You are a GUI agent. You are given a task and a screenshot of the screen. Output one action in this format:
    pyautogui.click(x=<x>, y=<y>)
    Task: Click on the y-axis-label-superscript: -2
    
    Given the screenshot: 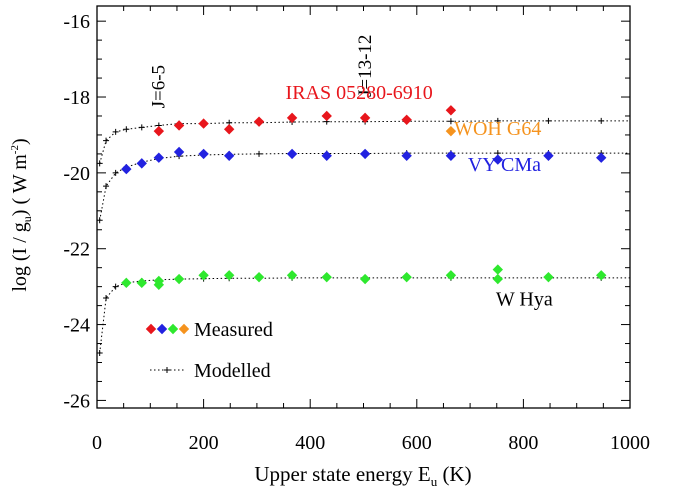 What is the action you would take?
    pyautogui.click(x=15, y=149)
    